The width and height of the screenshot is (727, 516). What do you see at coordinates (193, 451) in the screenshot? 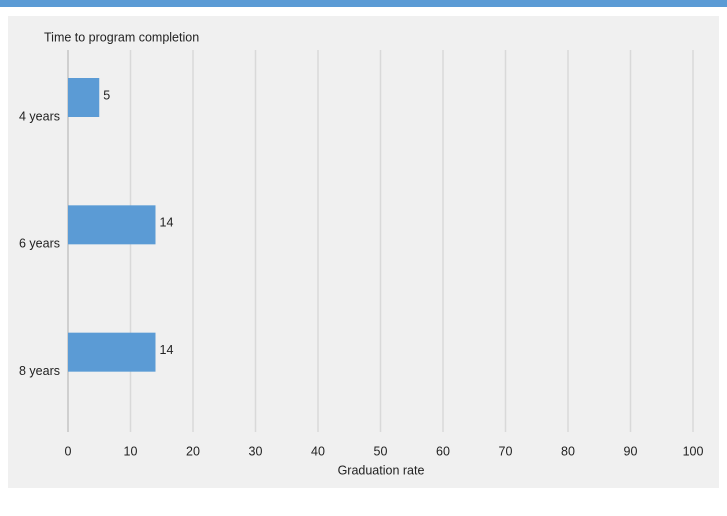
I see `x-tick-label: 20` at bounding box center [193, 451].